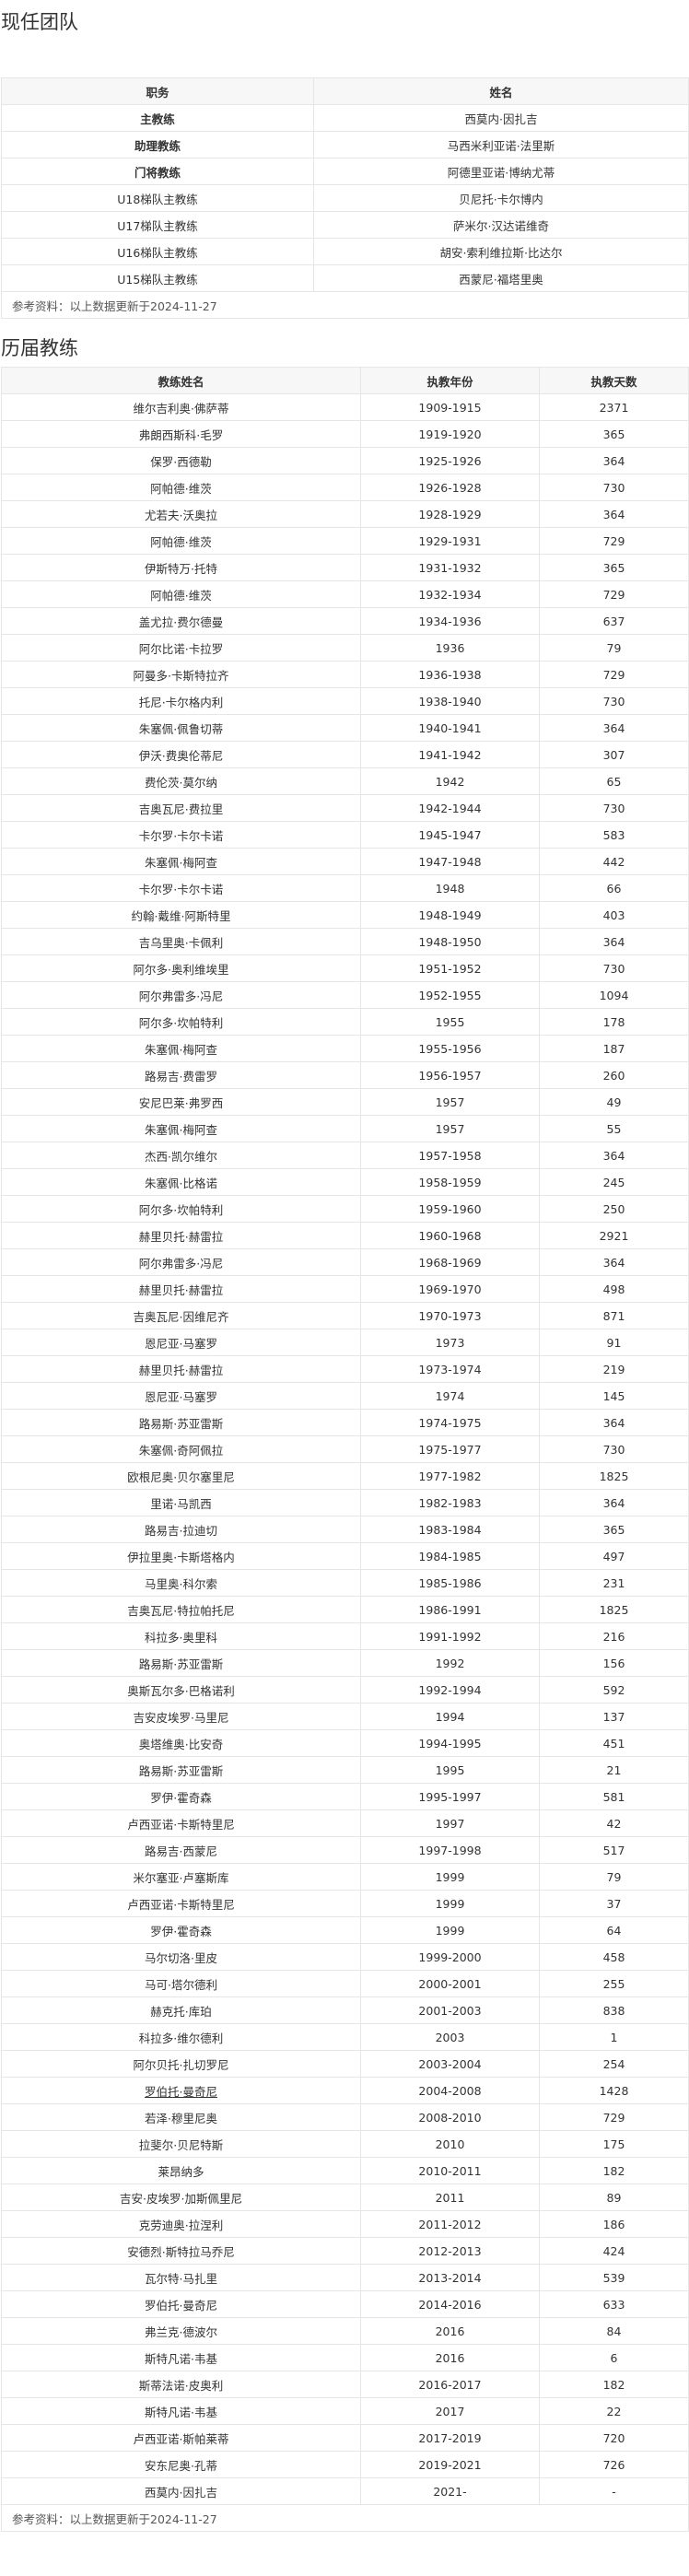 Image resolution: width=689 pixels, height=2576 pixels. I want to click on years-cell: 1951-1952, so click(450, 968).